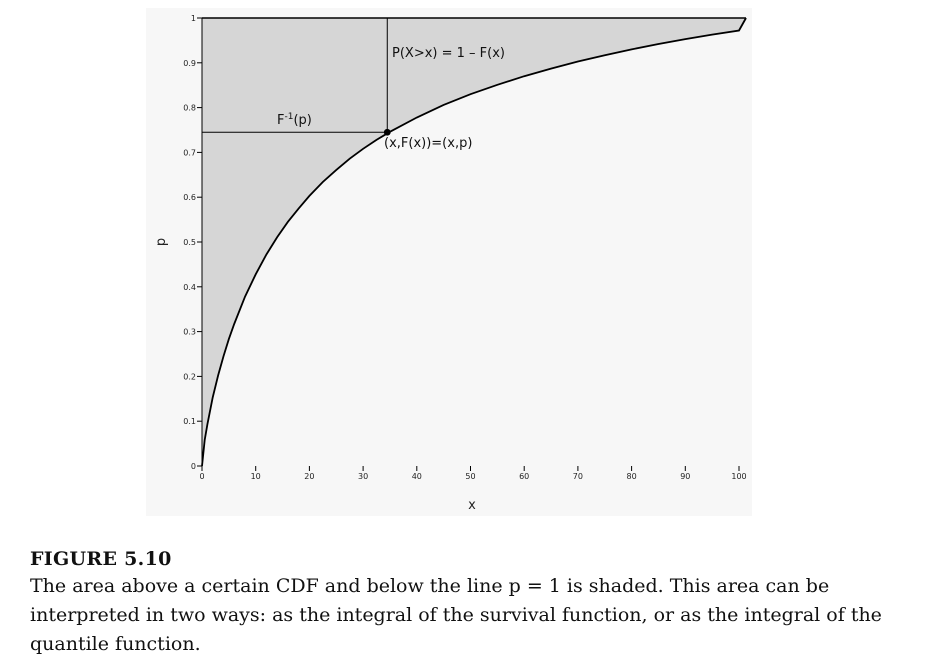 The image size is (926, 666). I want to click on highlight-point, so click(387, 132).